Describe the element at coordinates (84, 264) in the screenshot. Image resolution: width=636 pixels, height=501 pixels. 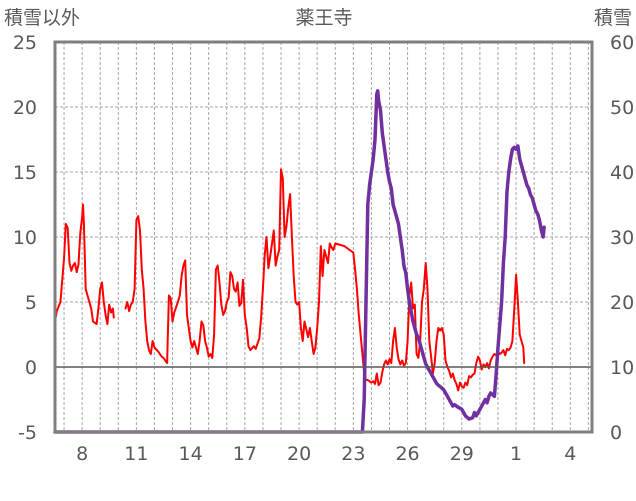
I see `series-line-left` at that location.